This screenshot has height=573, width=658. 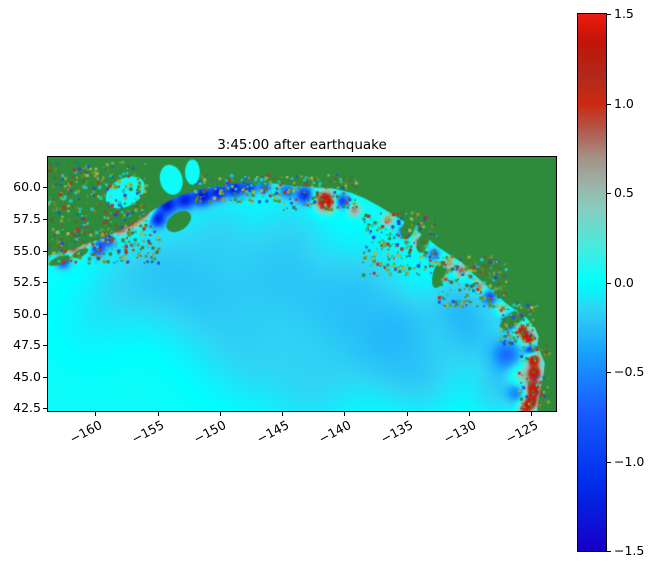 What do you see at coordinates (521, 432) in the screenshot?
I see `x-tick-label: −125` at bounding box center [521, 432].